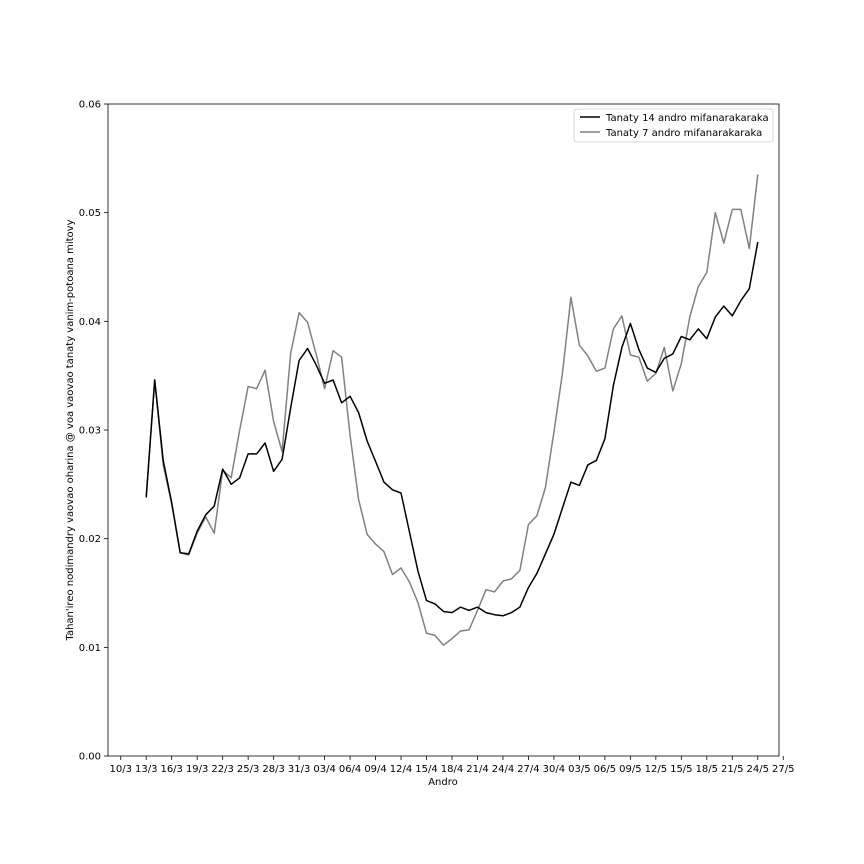  I want to click on x-tick-label: 16/3, so click(171, 769).